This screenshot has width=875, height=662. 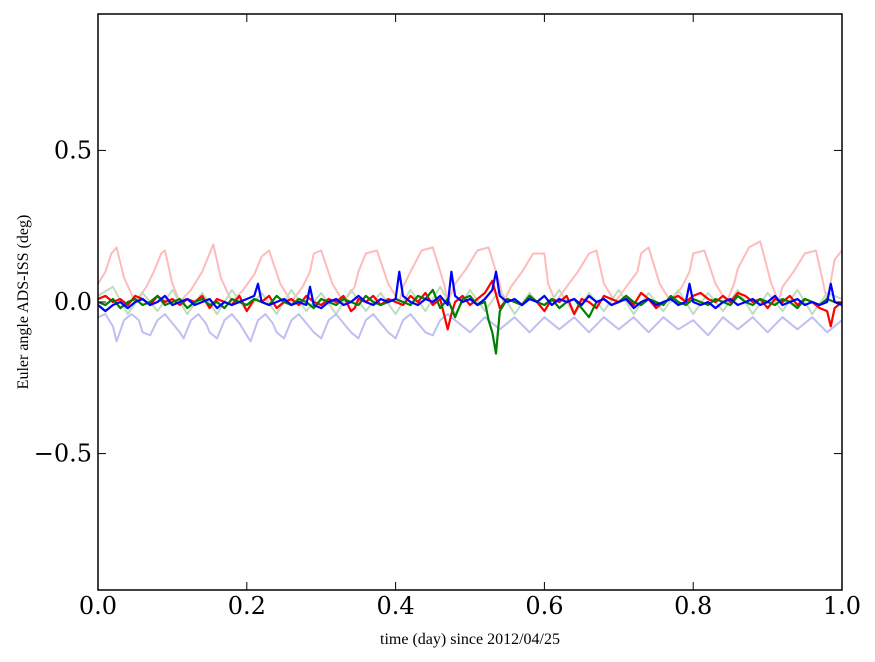 I want to click on y-axis-label: Euler angle ADS-ISS (deg), so click(x=23, y=302).